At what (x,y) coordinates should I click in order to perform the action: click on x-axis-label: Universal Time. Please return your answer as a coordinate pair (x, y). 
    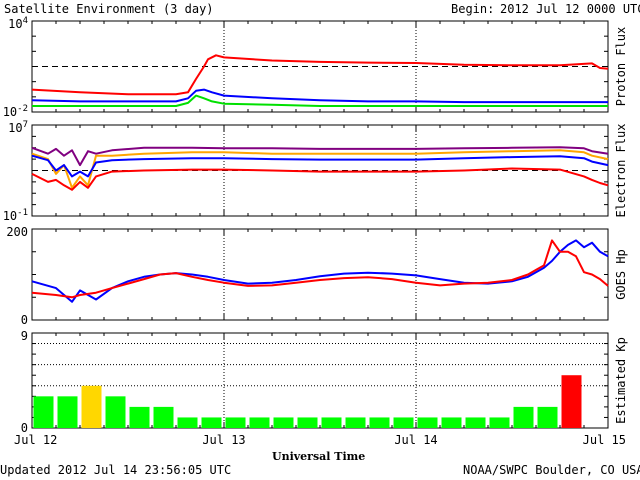
    Looking at the image, I should click on (319, 456).